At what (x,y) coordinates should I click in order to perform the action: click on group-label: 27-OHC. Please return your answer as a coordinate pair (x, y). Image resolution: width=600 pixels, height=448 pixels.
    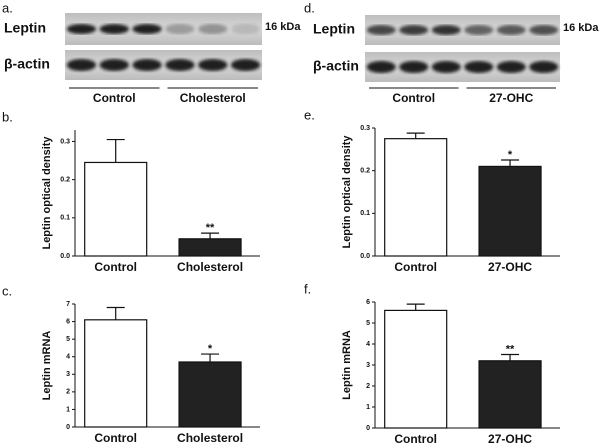
    Looking at the image, I should click on (511, 98).